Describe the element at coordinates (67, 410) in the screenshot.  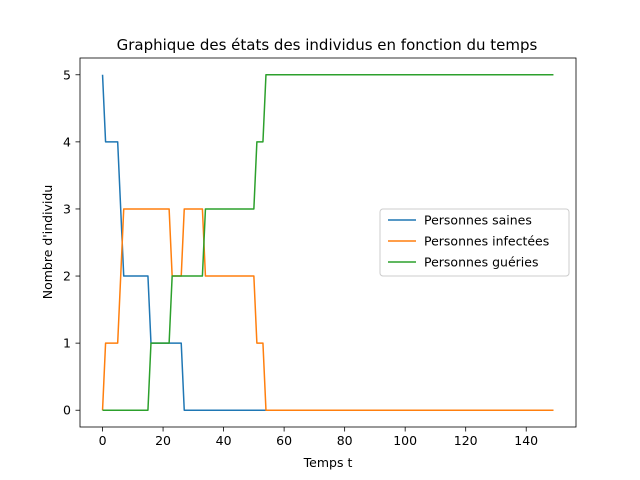
I see `y-tick-label: 0` at that location.